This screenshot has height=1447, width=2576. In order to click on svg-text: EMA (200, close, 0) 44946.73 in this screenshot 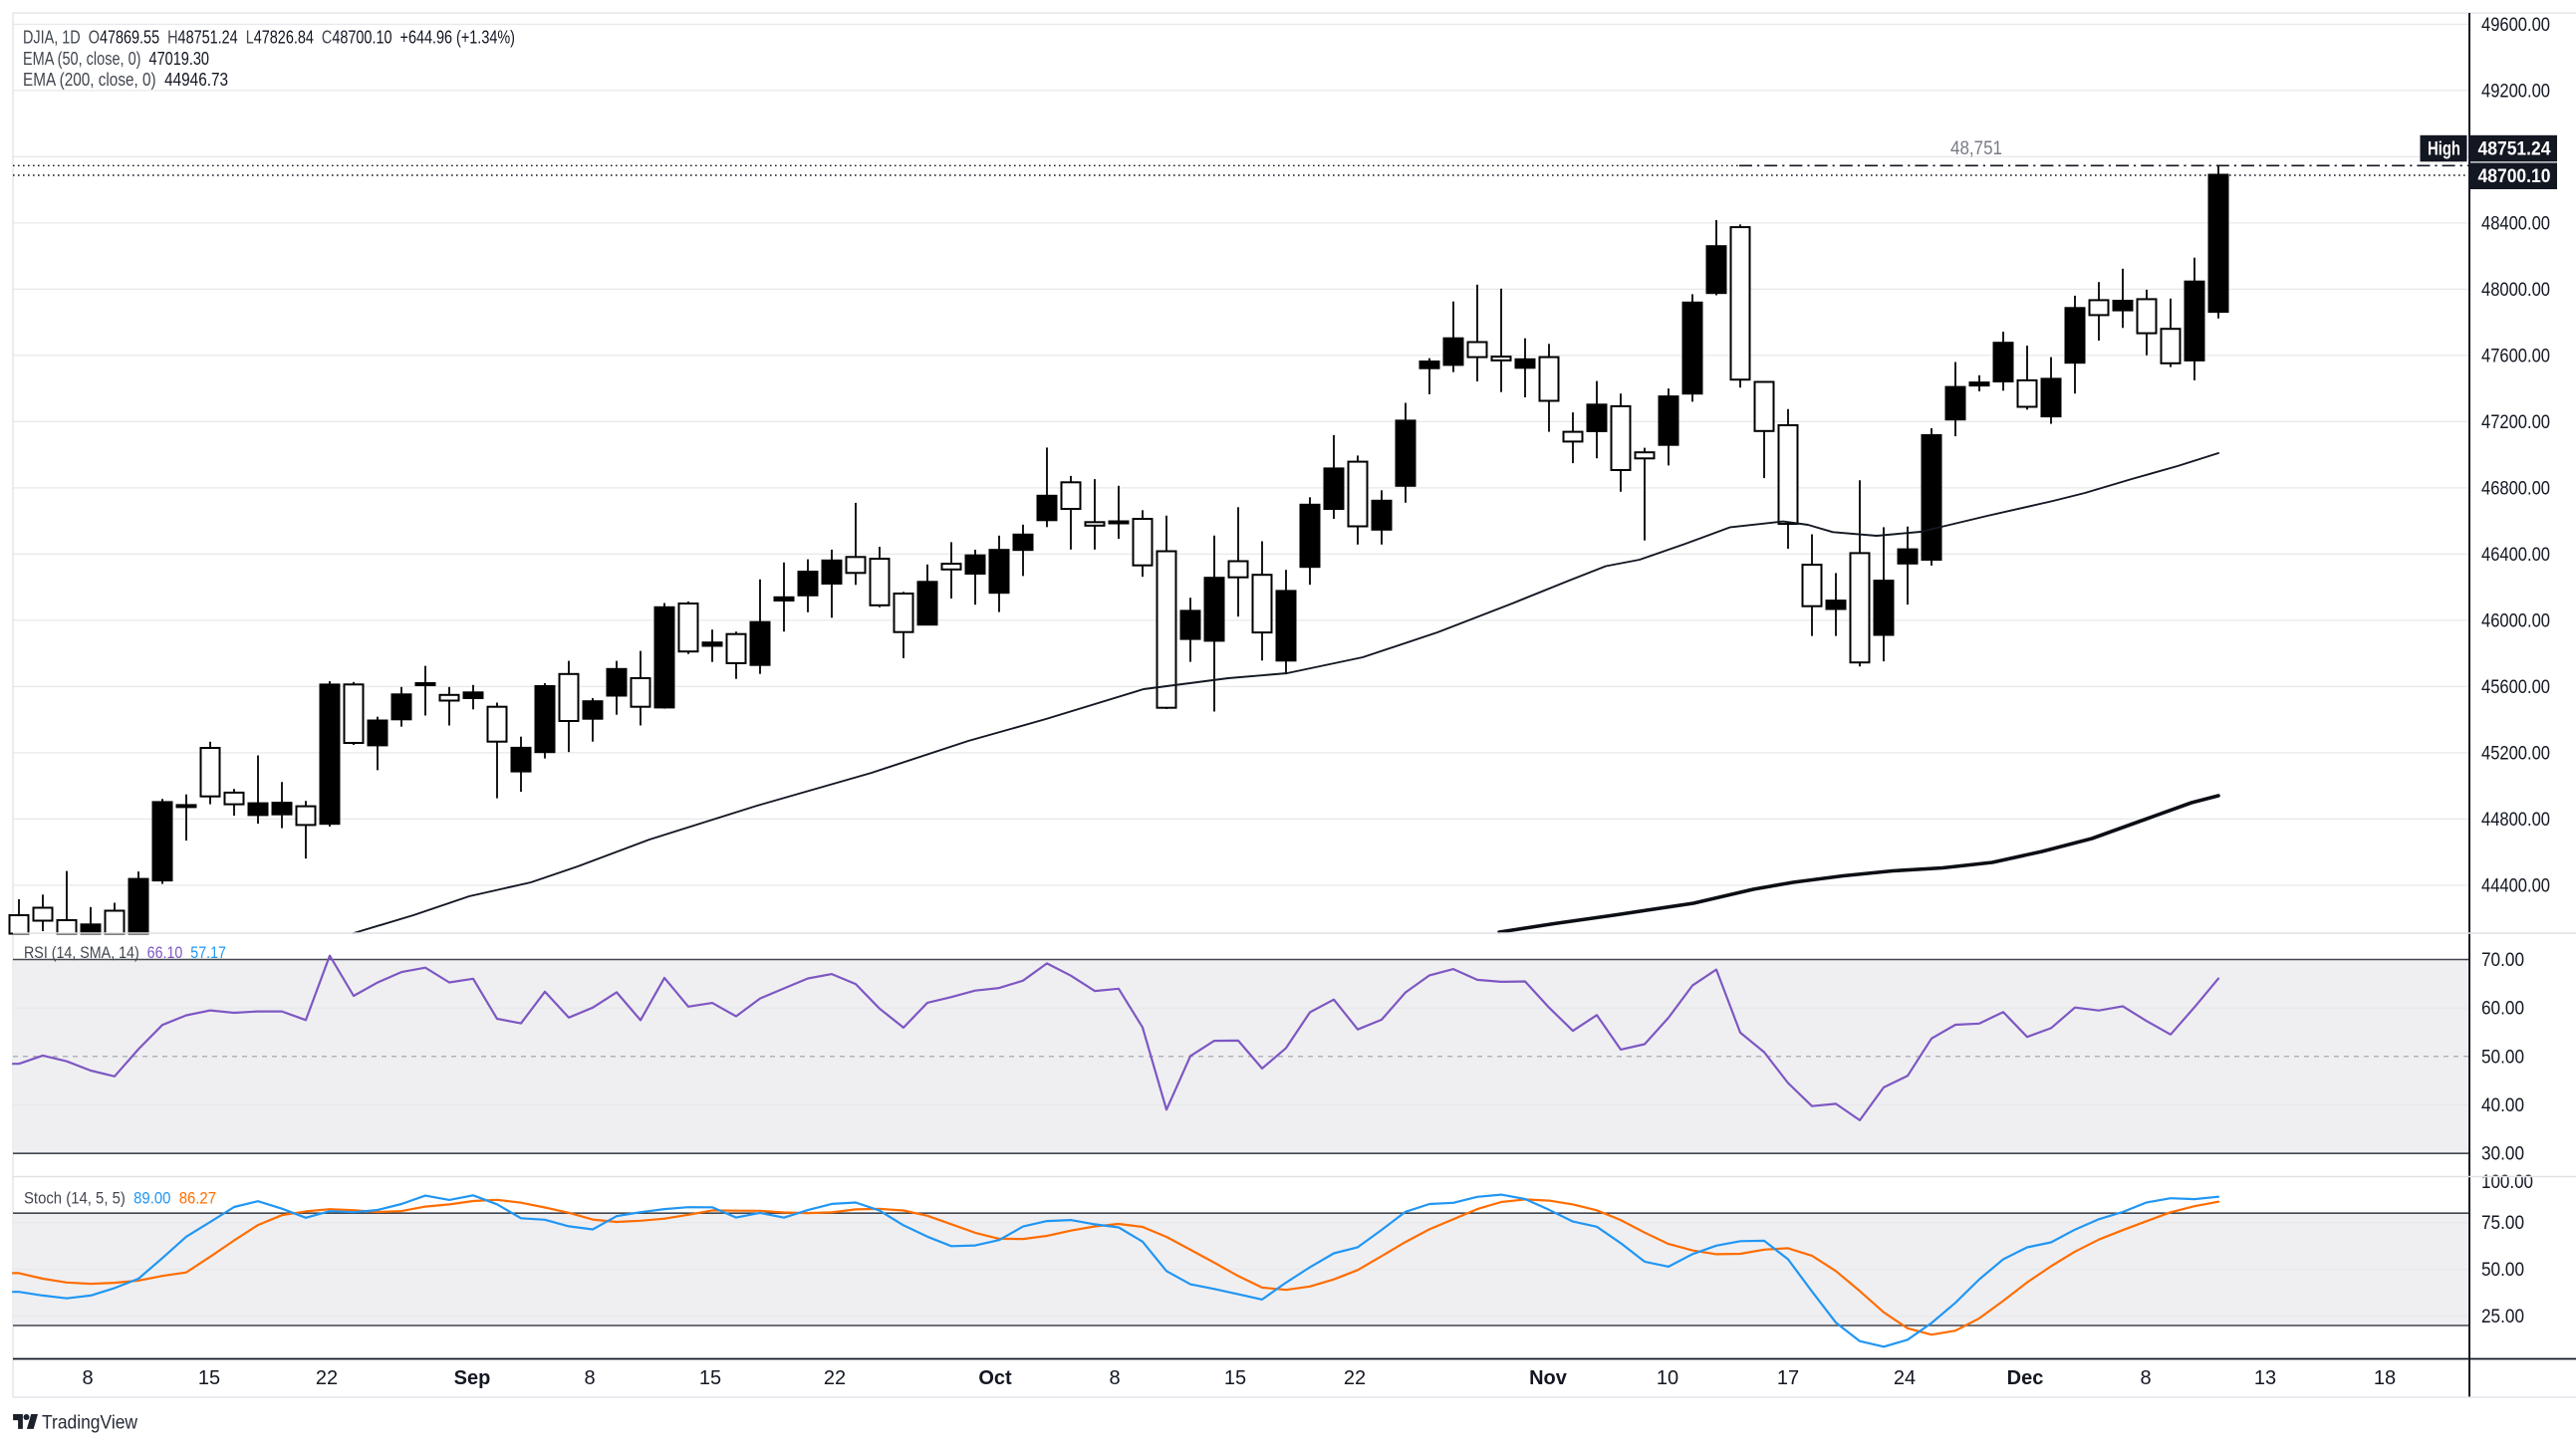, I will do `click(125, 80)`.